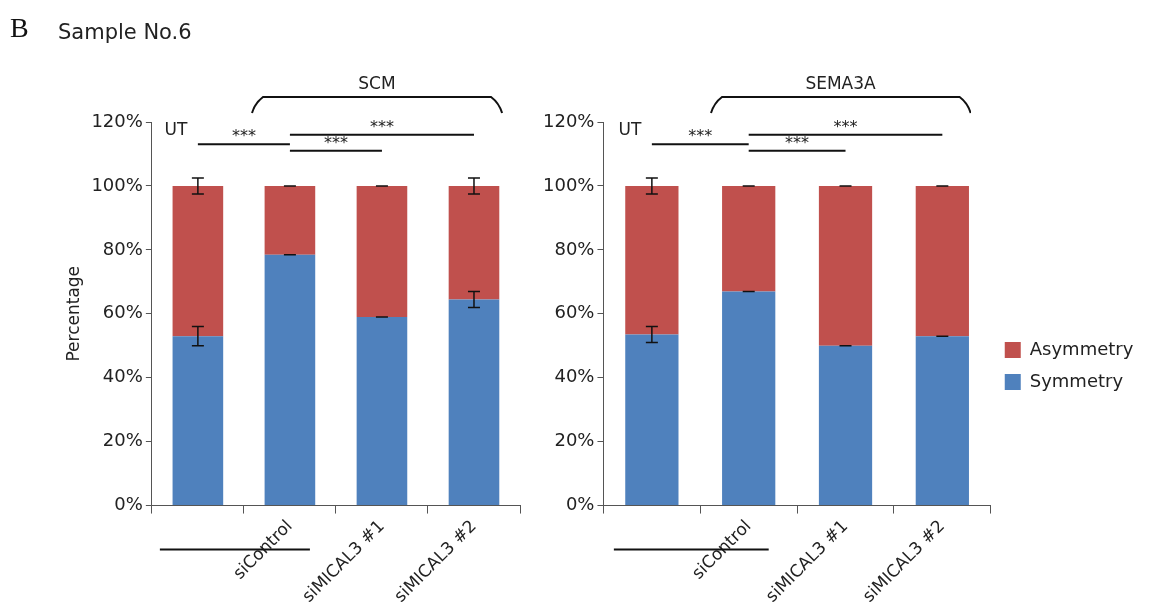 The height and width of the screenshot is (610, 1151). I want to click on legend-label: Asymmetry, so click(1081, 348).